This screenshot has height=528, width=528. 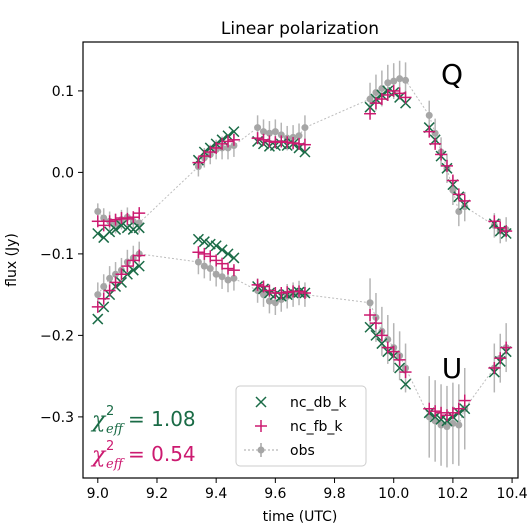 What do you see at coordinates (57, 418) in the screenshot?
I see `y-tick-label: −0.3` at bounding box center [57, 418].